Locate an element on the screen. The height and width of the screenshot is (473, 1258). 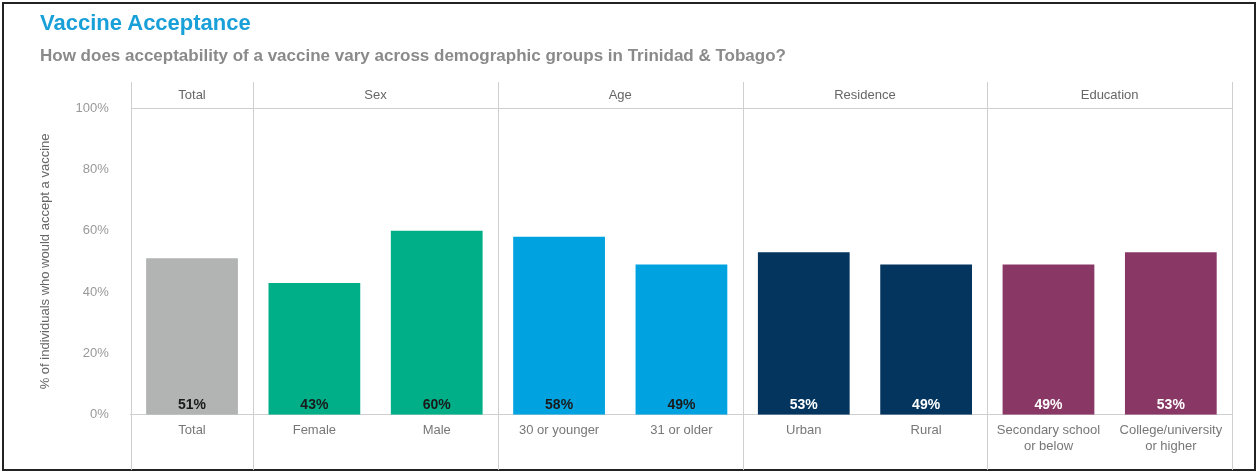
x-tick-label: Female is located at coordinates (314, 430).